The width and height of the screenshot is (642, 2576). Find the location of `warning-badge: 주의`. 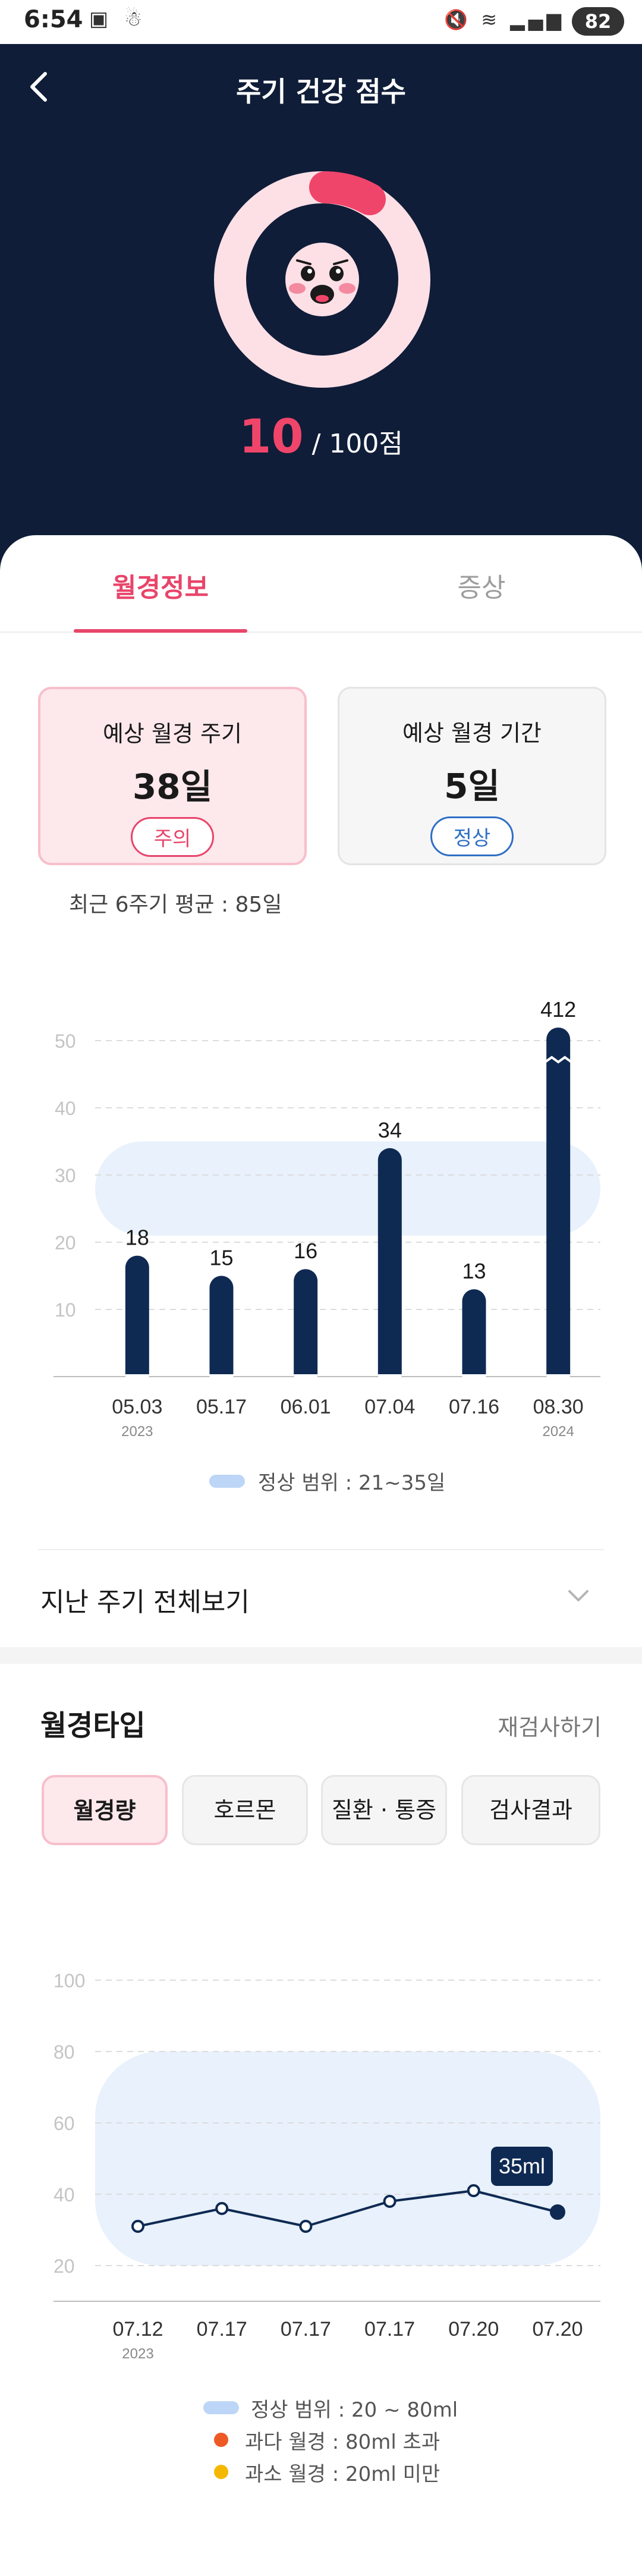

warning-badge: 주의 is located at coordinates (172, 837).